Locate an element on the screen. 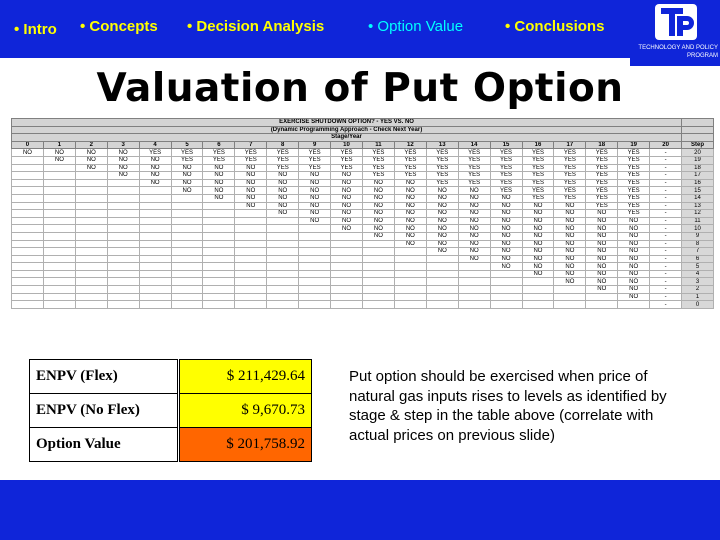  nav-item-option-value: • Option Value is located at coordinates (416, 26).